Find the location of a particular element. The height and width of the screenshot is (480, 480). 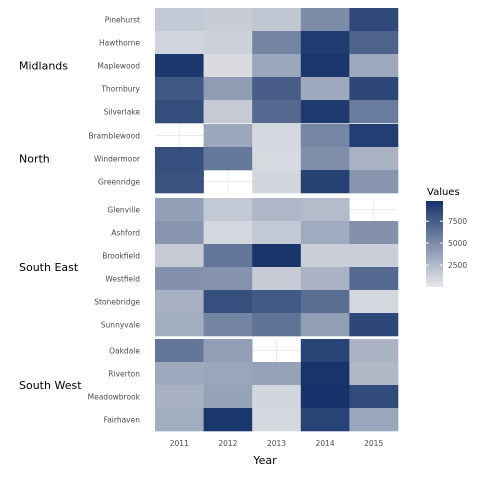

y-tick-label: Oakdale is located at coordinates (124, 351).